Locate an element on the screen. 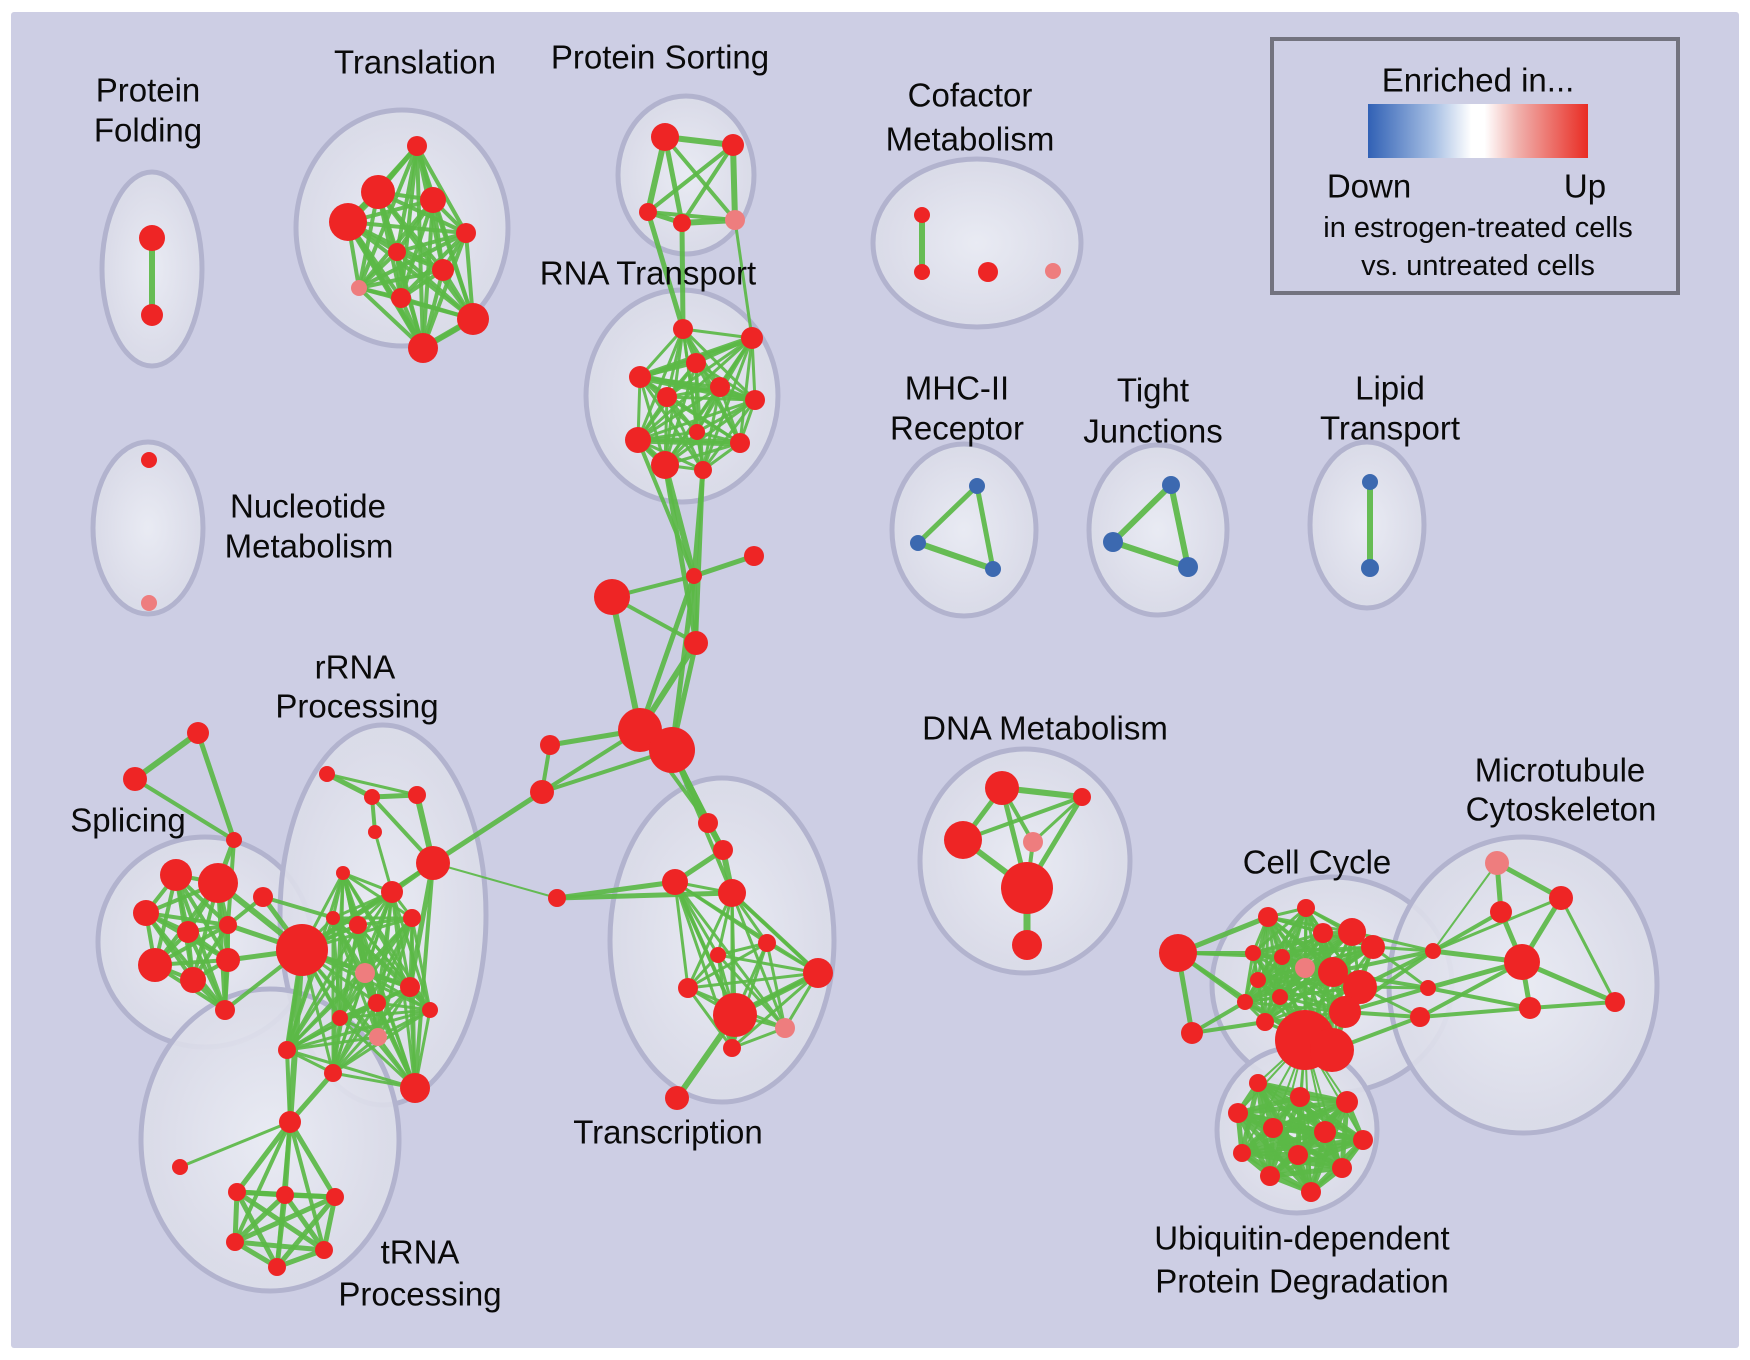  node-R2 is located at coordinates (372, 797).